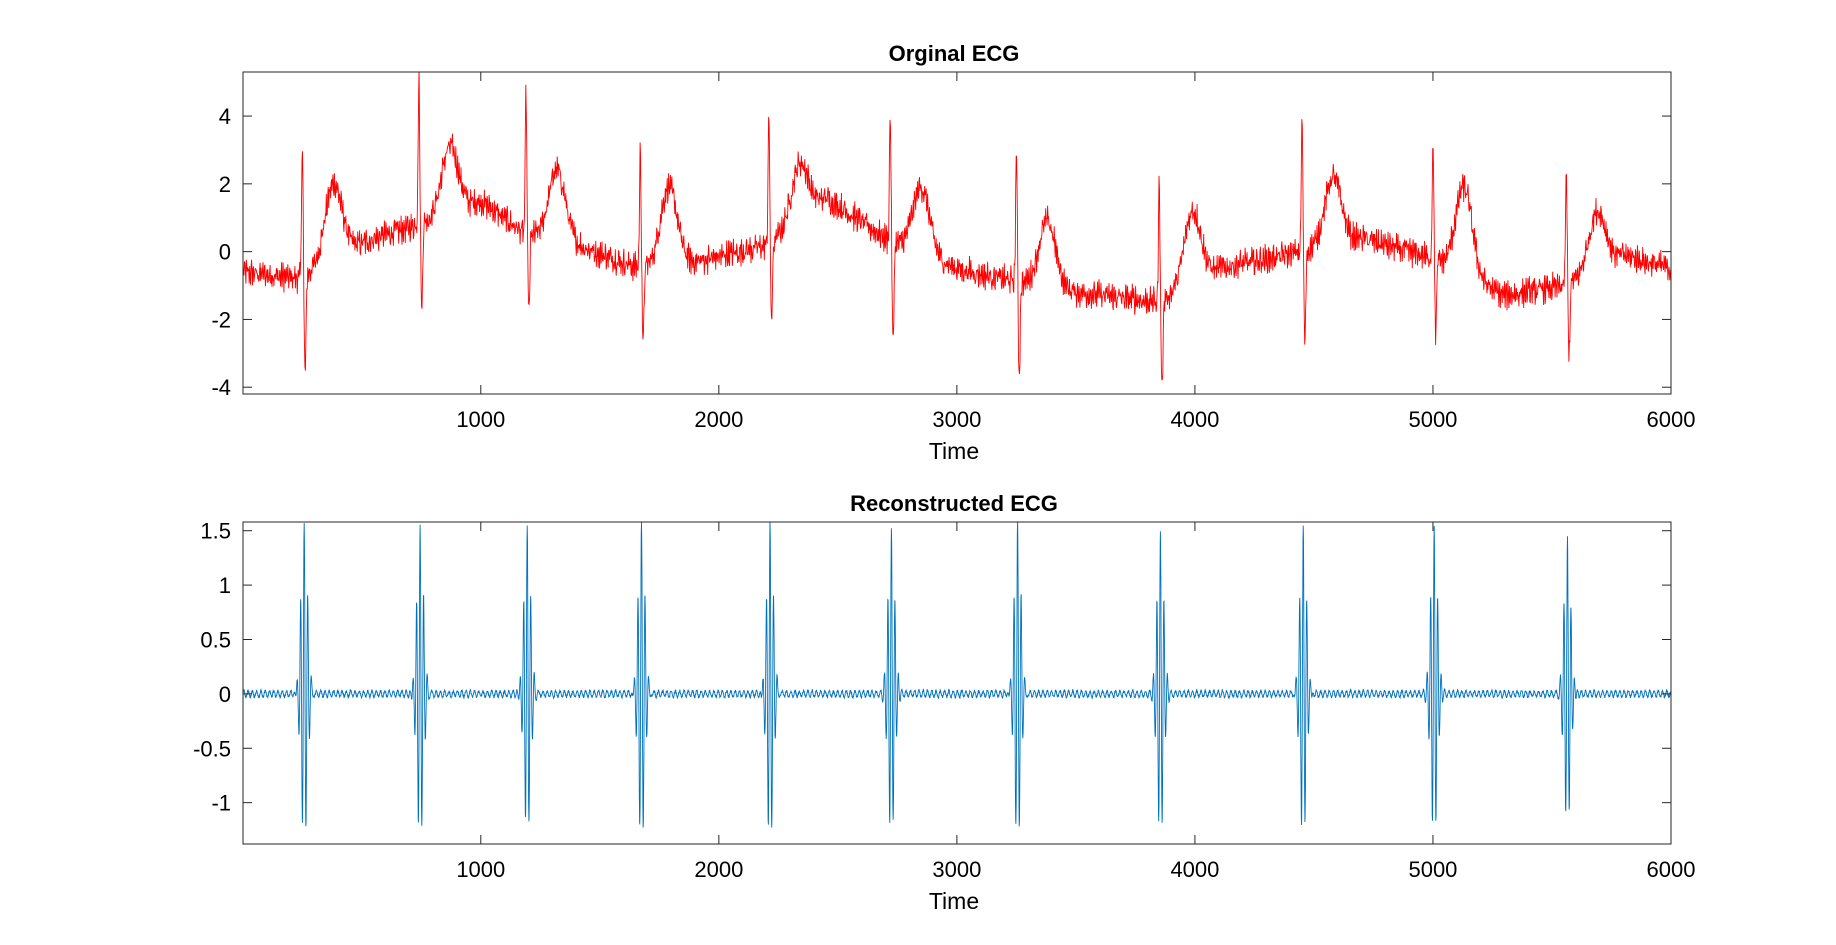  I want to click on y-tick-label: 4, so click(225, 116).